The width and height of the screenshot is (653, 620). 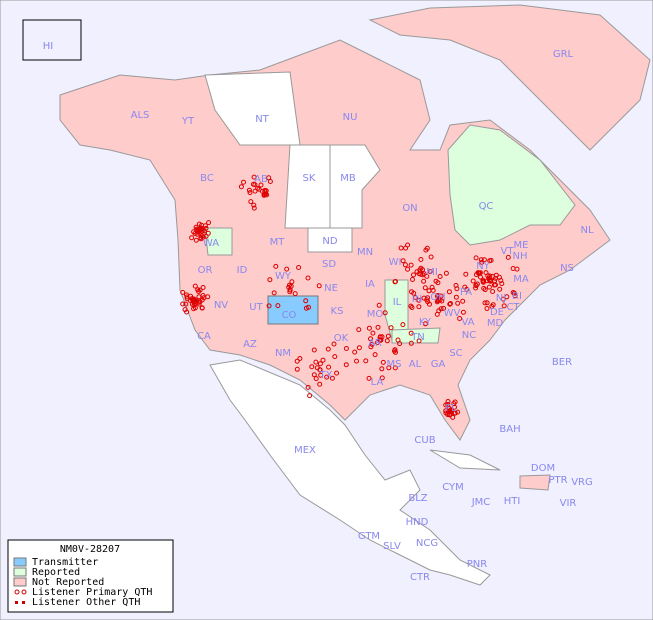 What do you see at coordinates (432, 272) in the screenshot?
I see `region-label: MI` at bounding box center [432, 272].